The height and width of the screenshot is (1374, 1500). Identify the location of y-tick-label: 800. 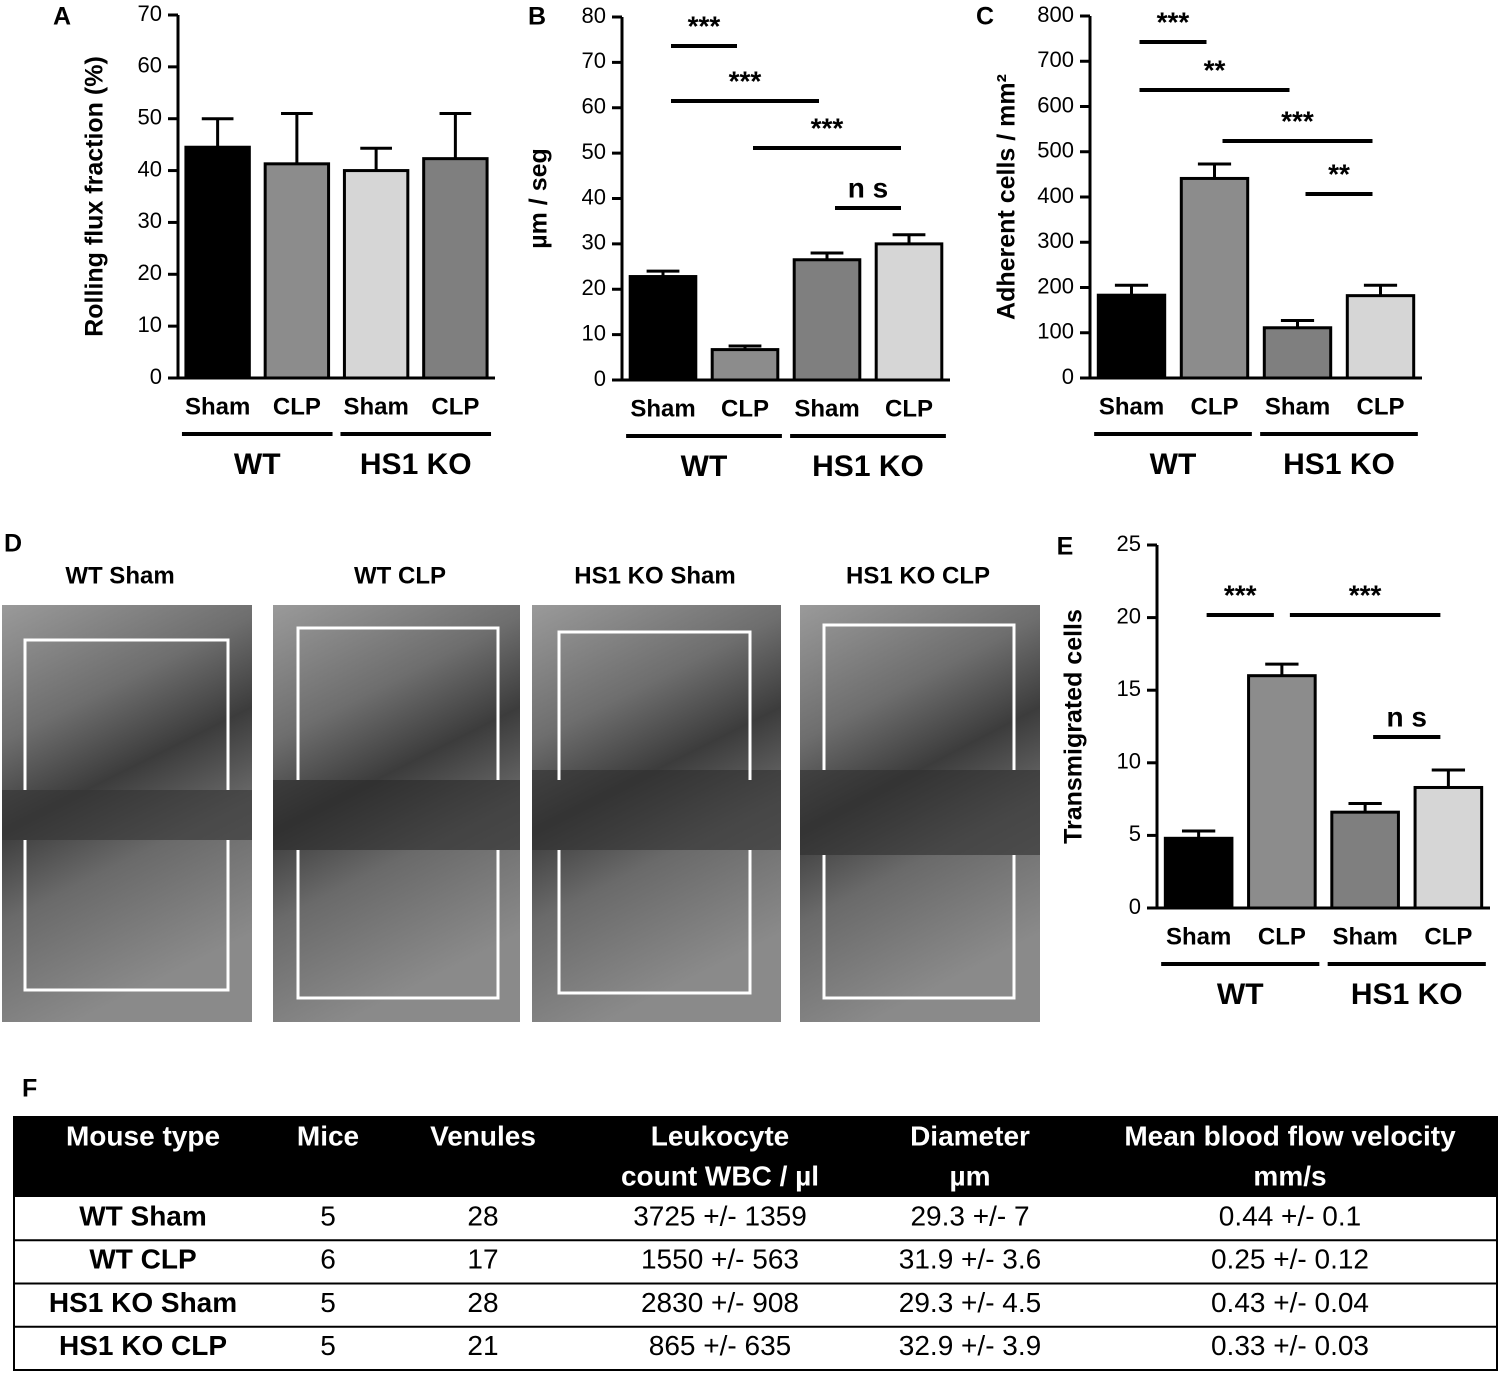
(1055, 14).